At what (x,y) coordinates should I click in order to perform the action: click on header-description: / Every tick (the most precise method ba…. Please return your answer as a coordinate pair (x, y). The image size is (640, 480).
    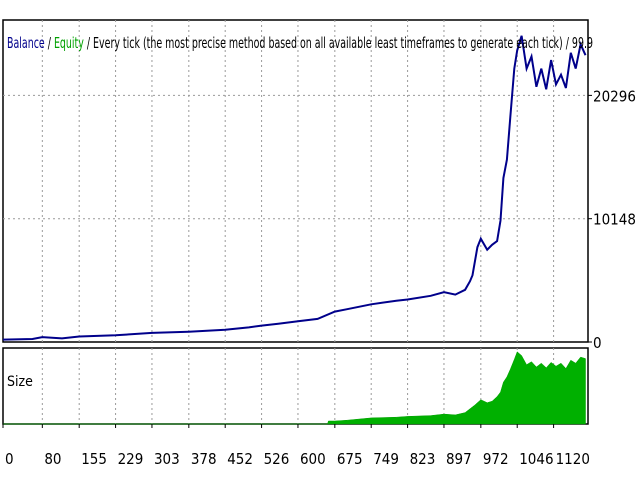
    Looking at the image, I should click on (338, 43).